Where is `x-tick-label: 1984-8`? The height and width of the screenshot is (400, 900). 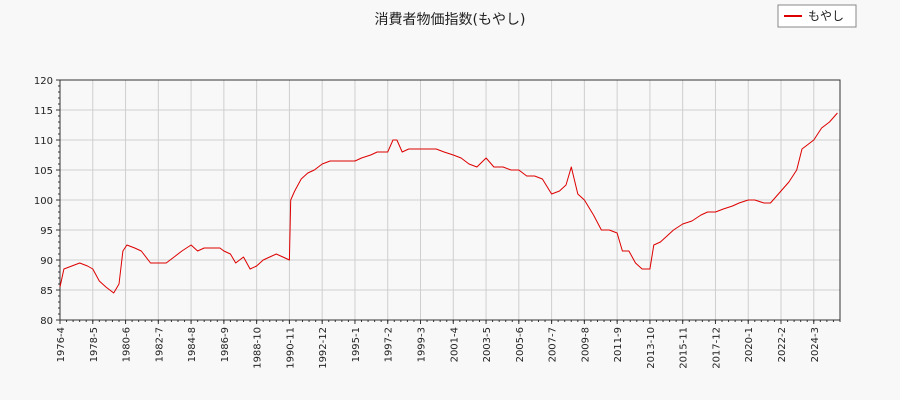 x-tick-label: 1984-8 is located at coordinates (192, 344).